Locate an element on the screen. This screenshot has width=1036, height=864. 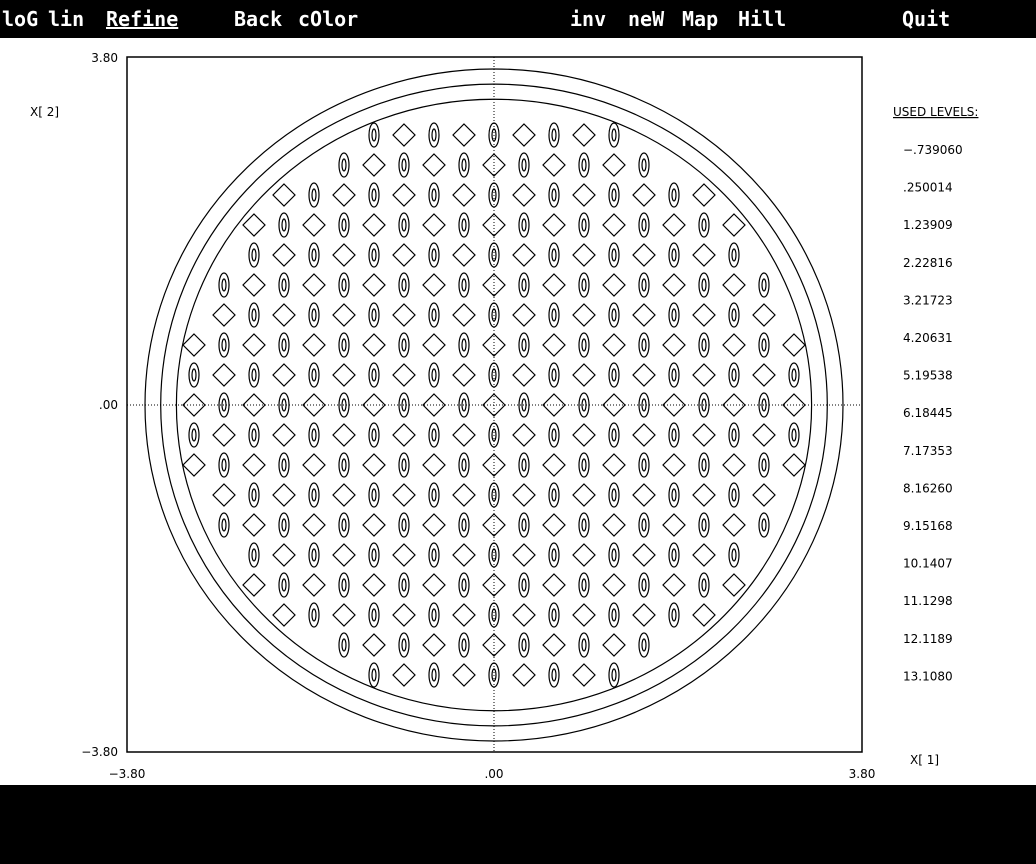
menu-item: lin is located at coordinates (66, 19).